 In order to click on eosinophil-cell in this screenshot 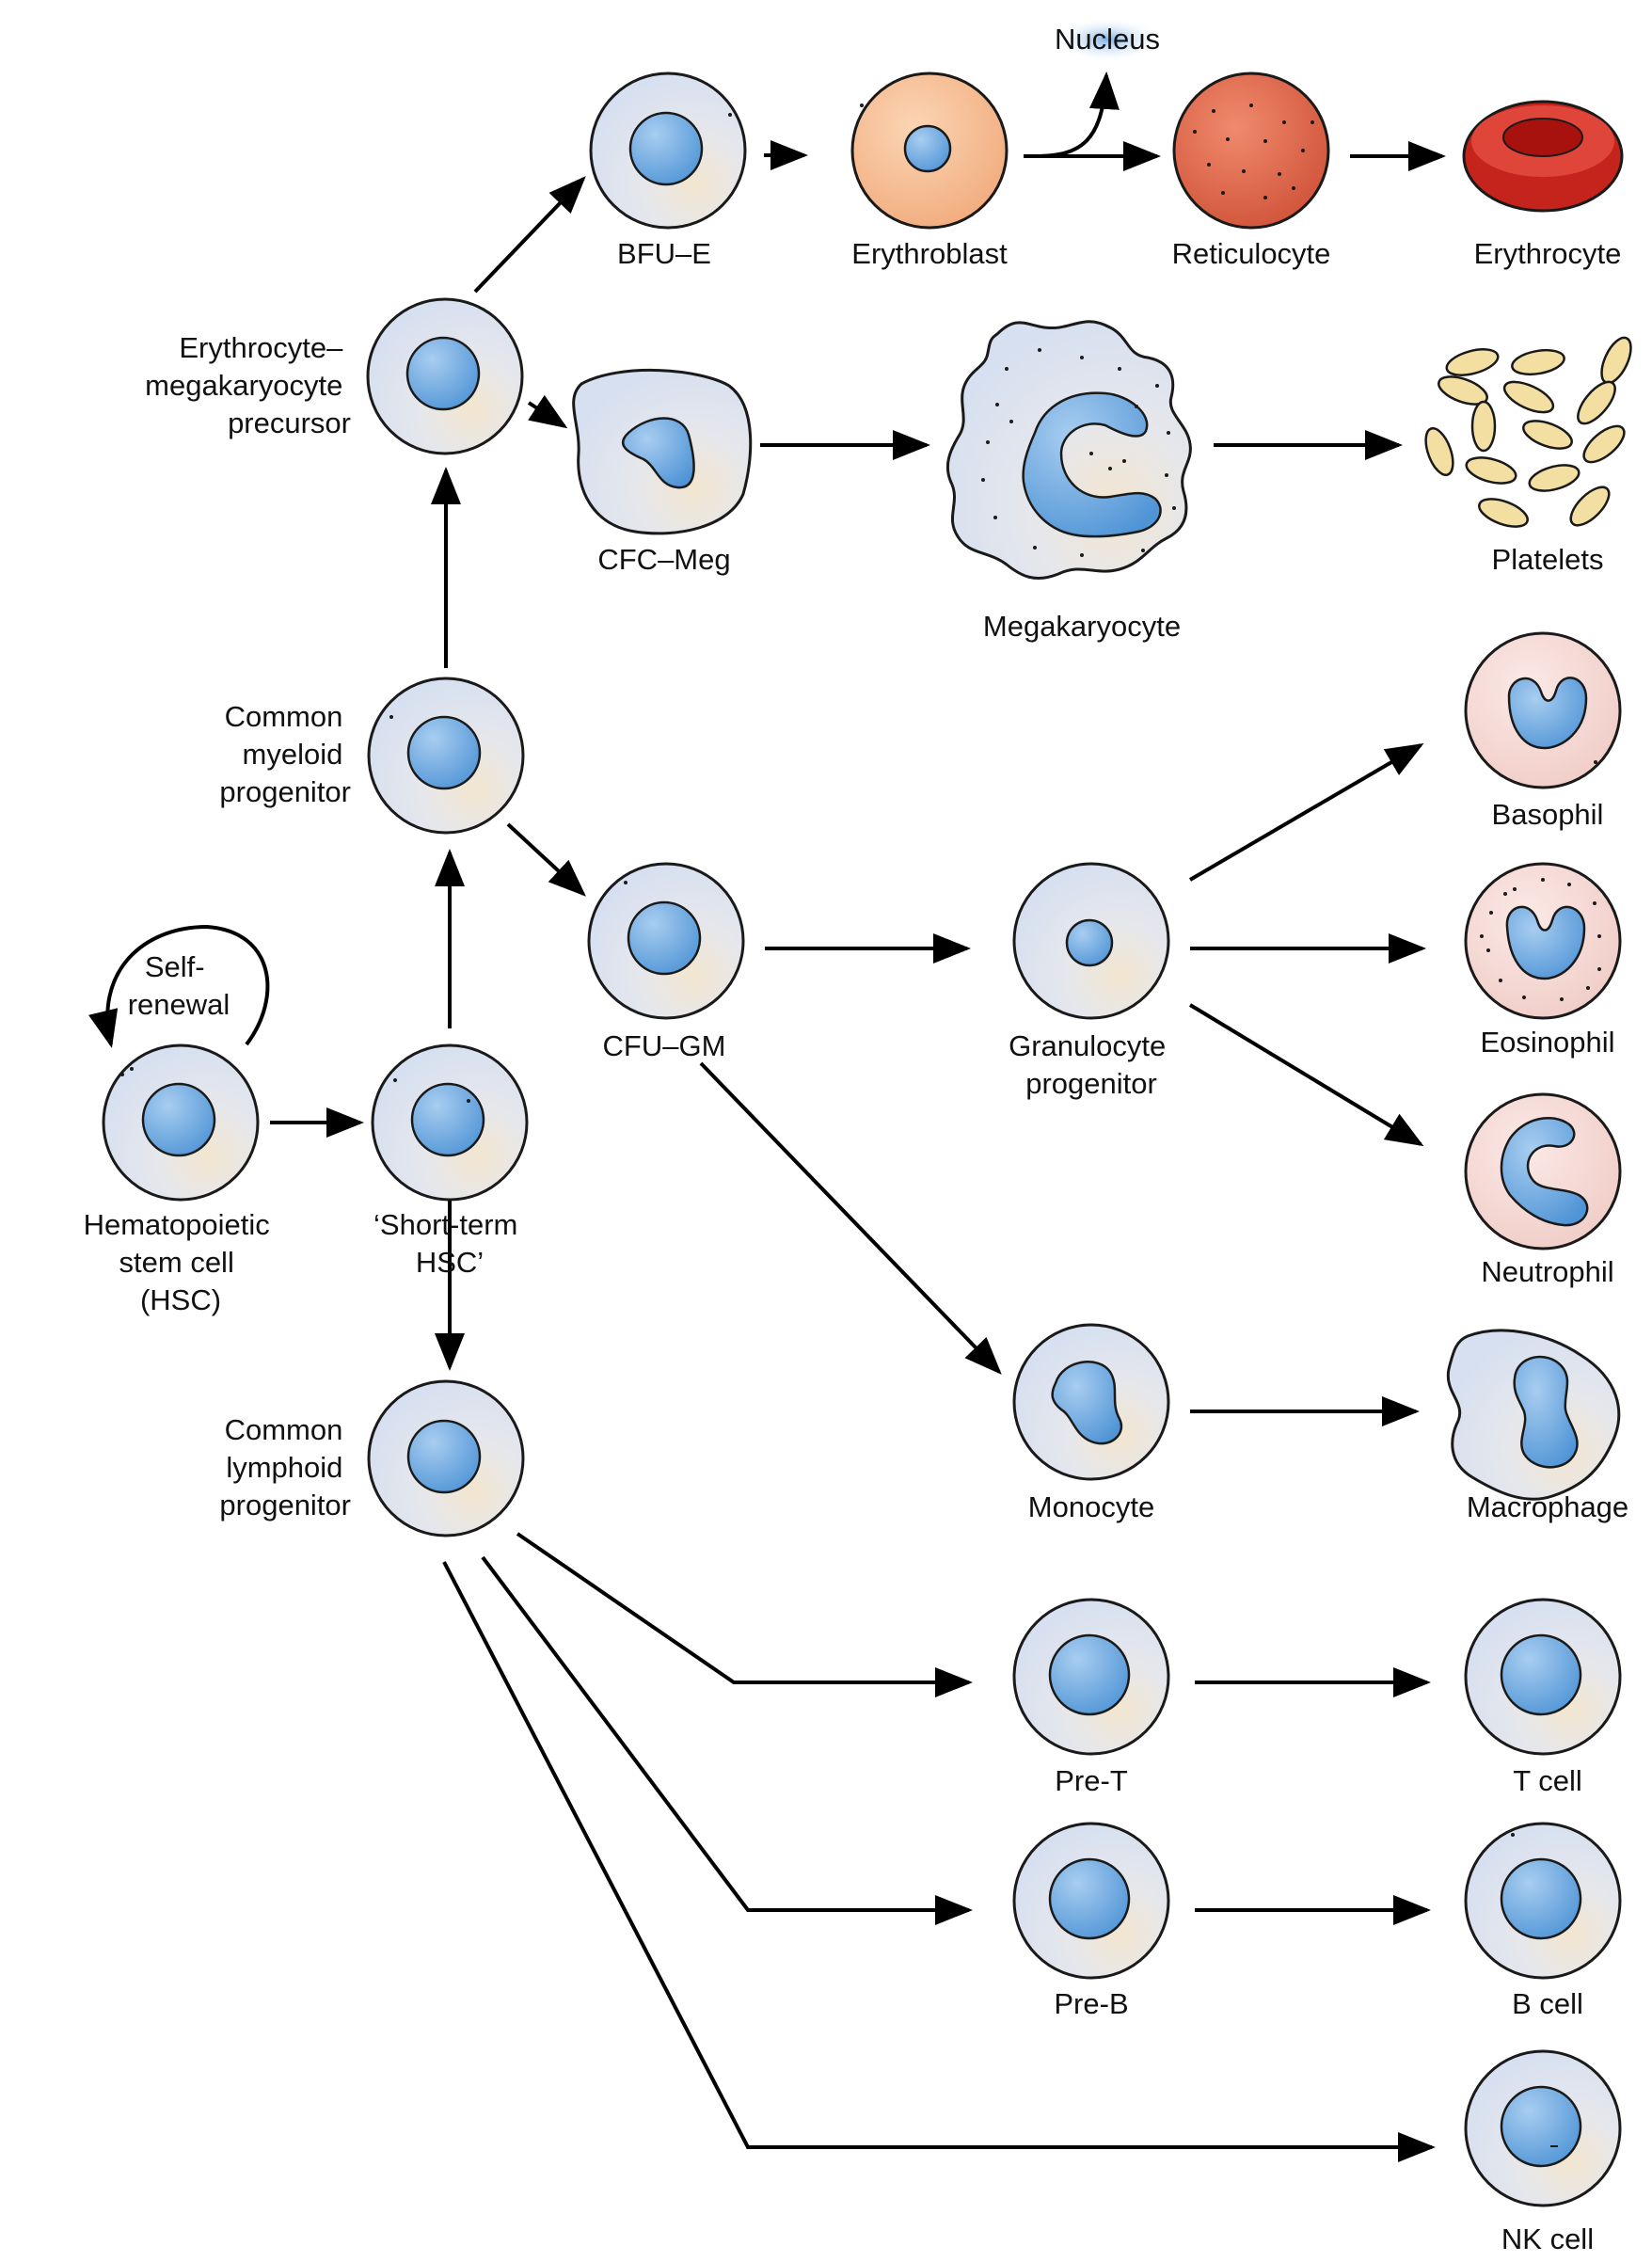, I will do `click(1543, 941)`.